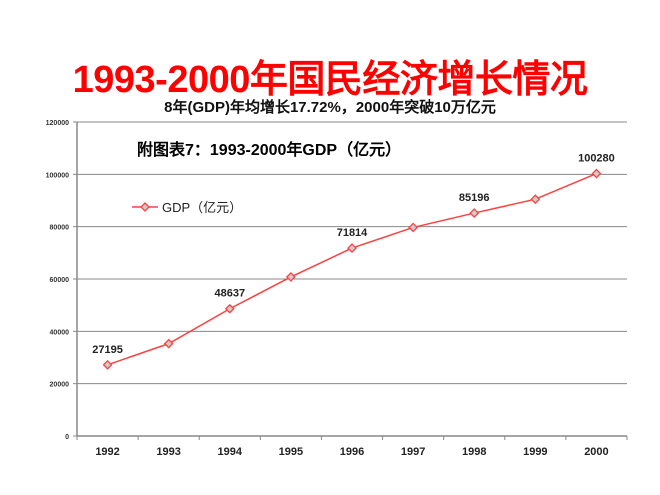 The height and width of the screenshot is (495, 660). Describe the element at coordinates (145, 207) in the screenshot. I see `legend-marker-icon` at that location.